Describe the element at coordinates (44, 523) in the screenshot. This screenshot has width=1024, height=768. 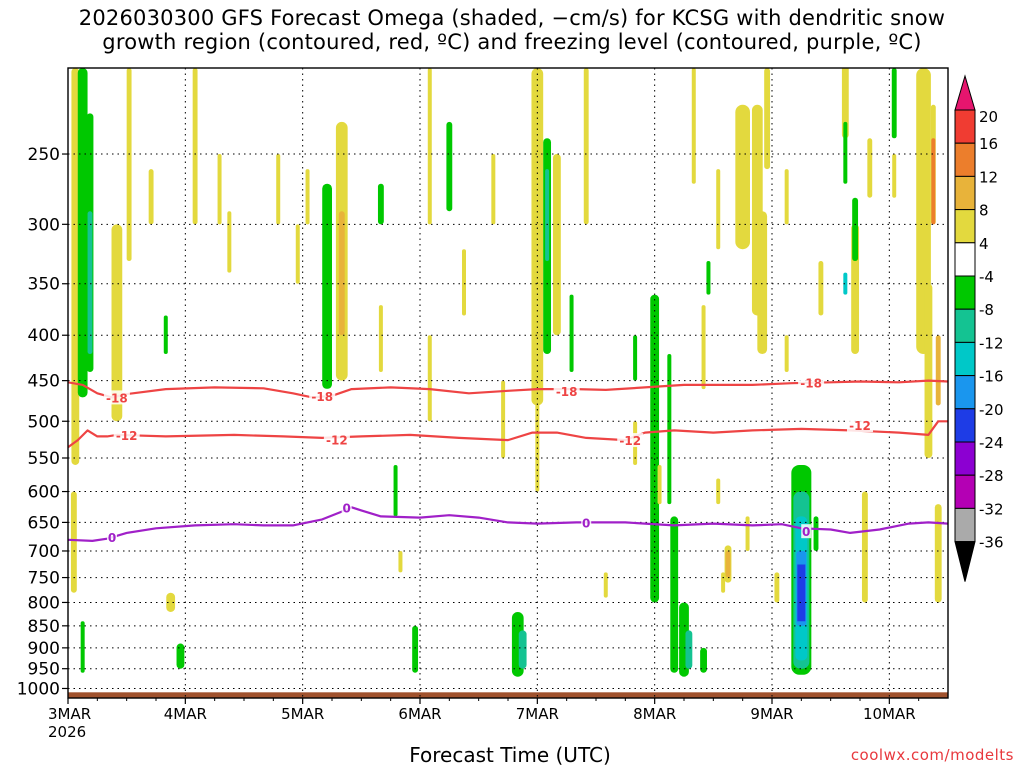
I see `y-tick-label: 650` at that location.